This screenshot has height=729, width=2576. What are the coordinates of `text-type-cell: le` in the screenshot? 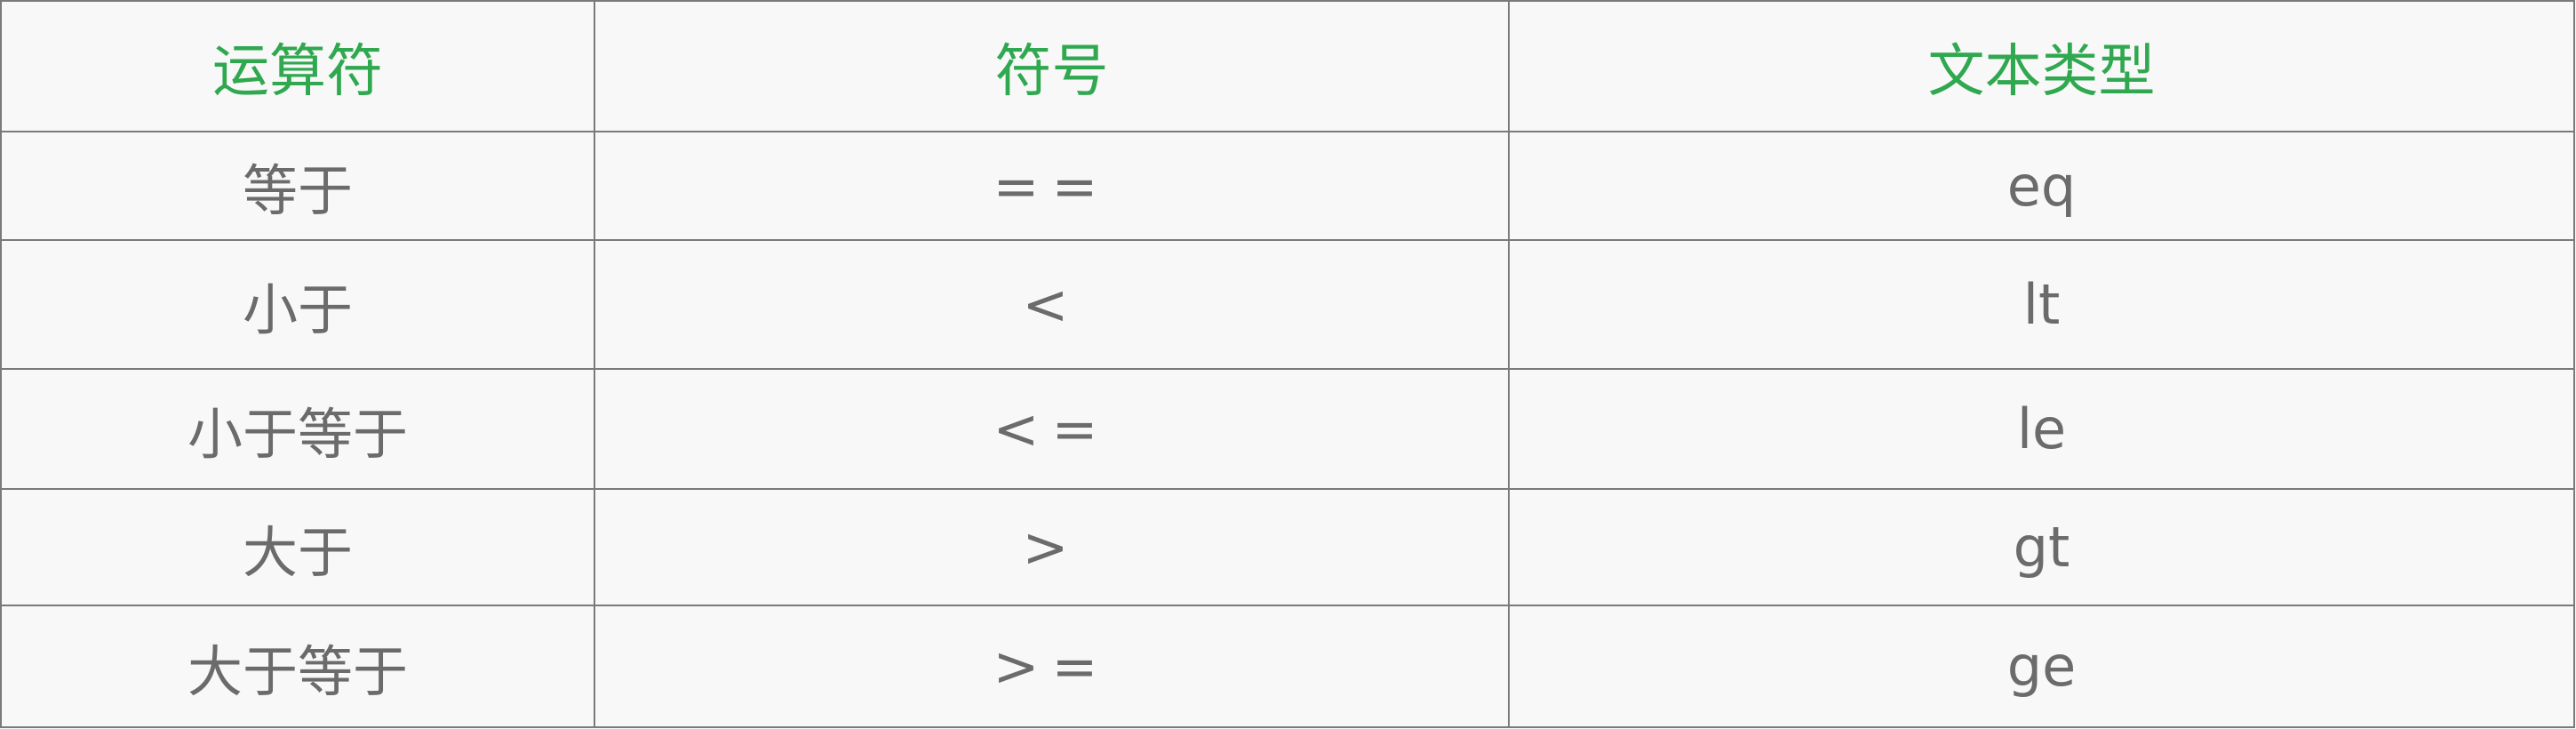 It's located at (2041, 429).